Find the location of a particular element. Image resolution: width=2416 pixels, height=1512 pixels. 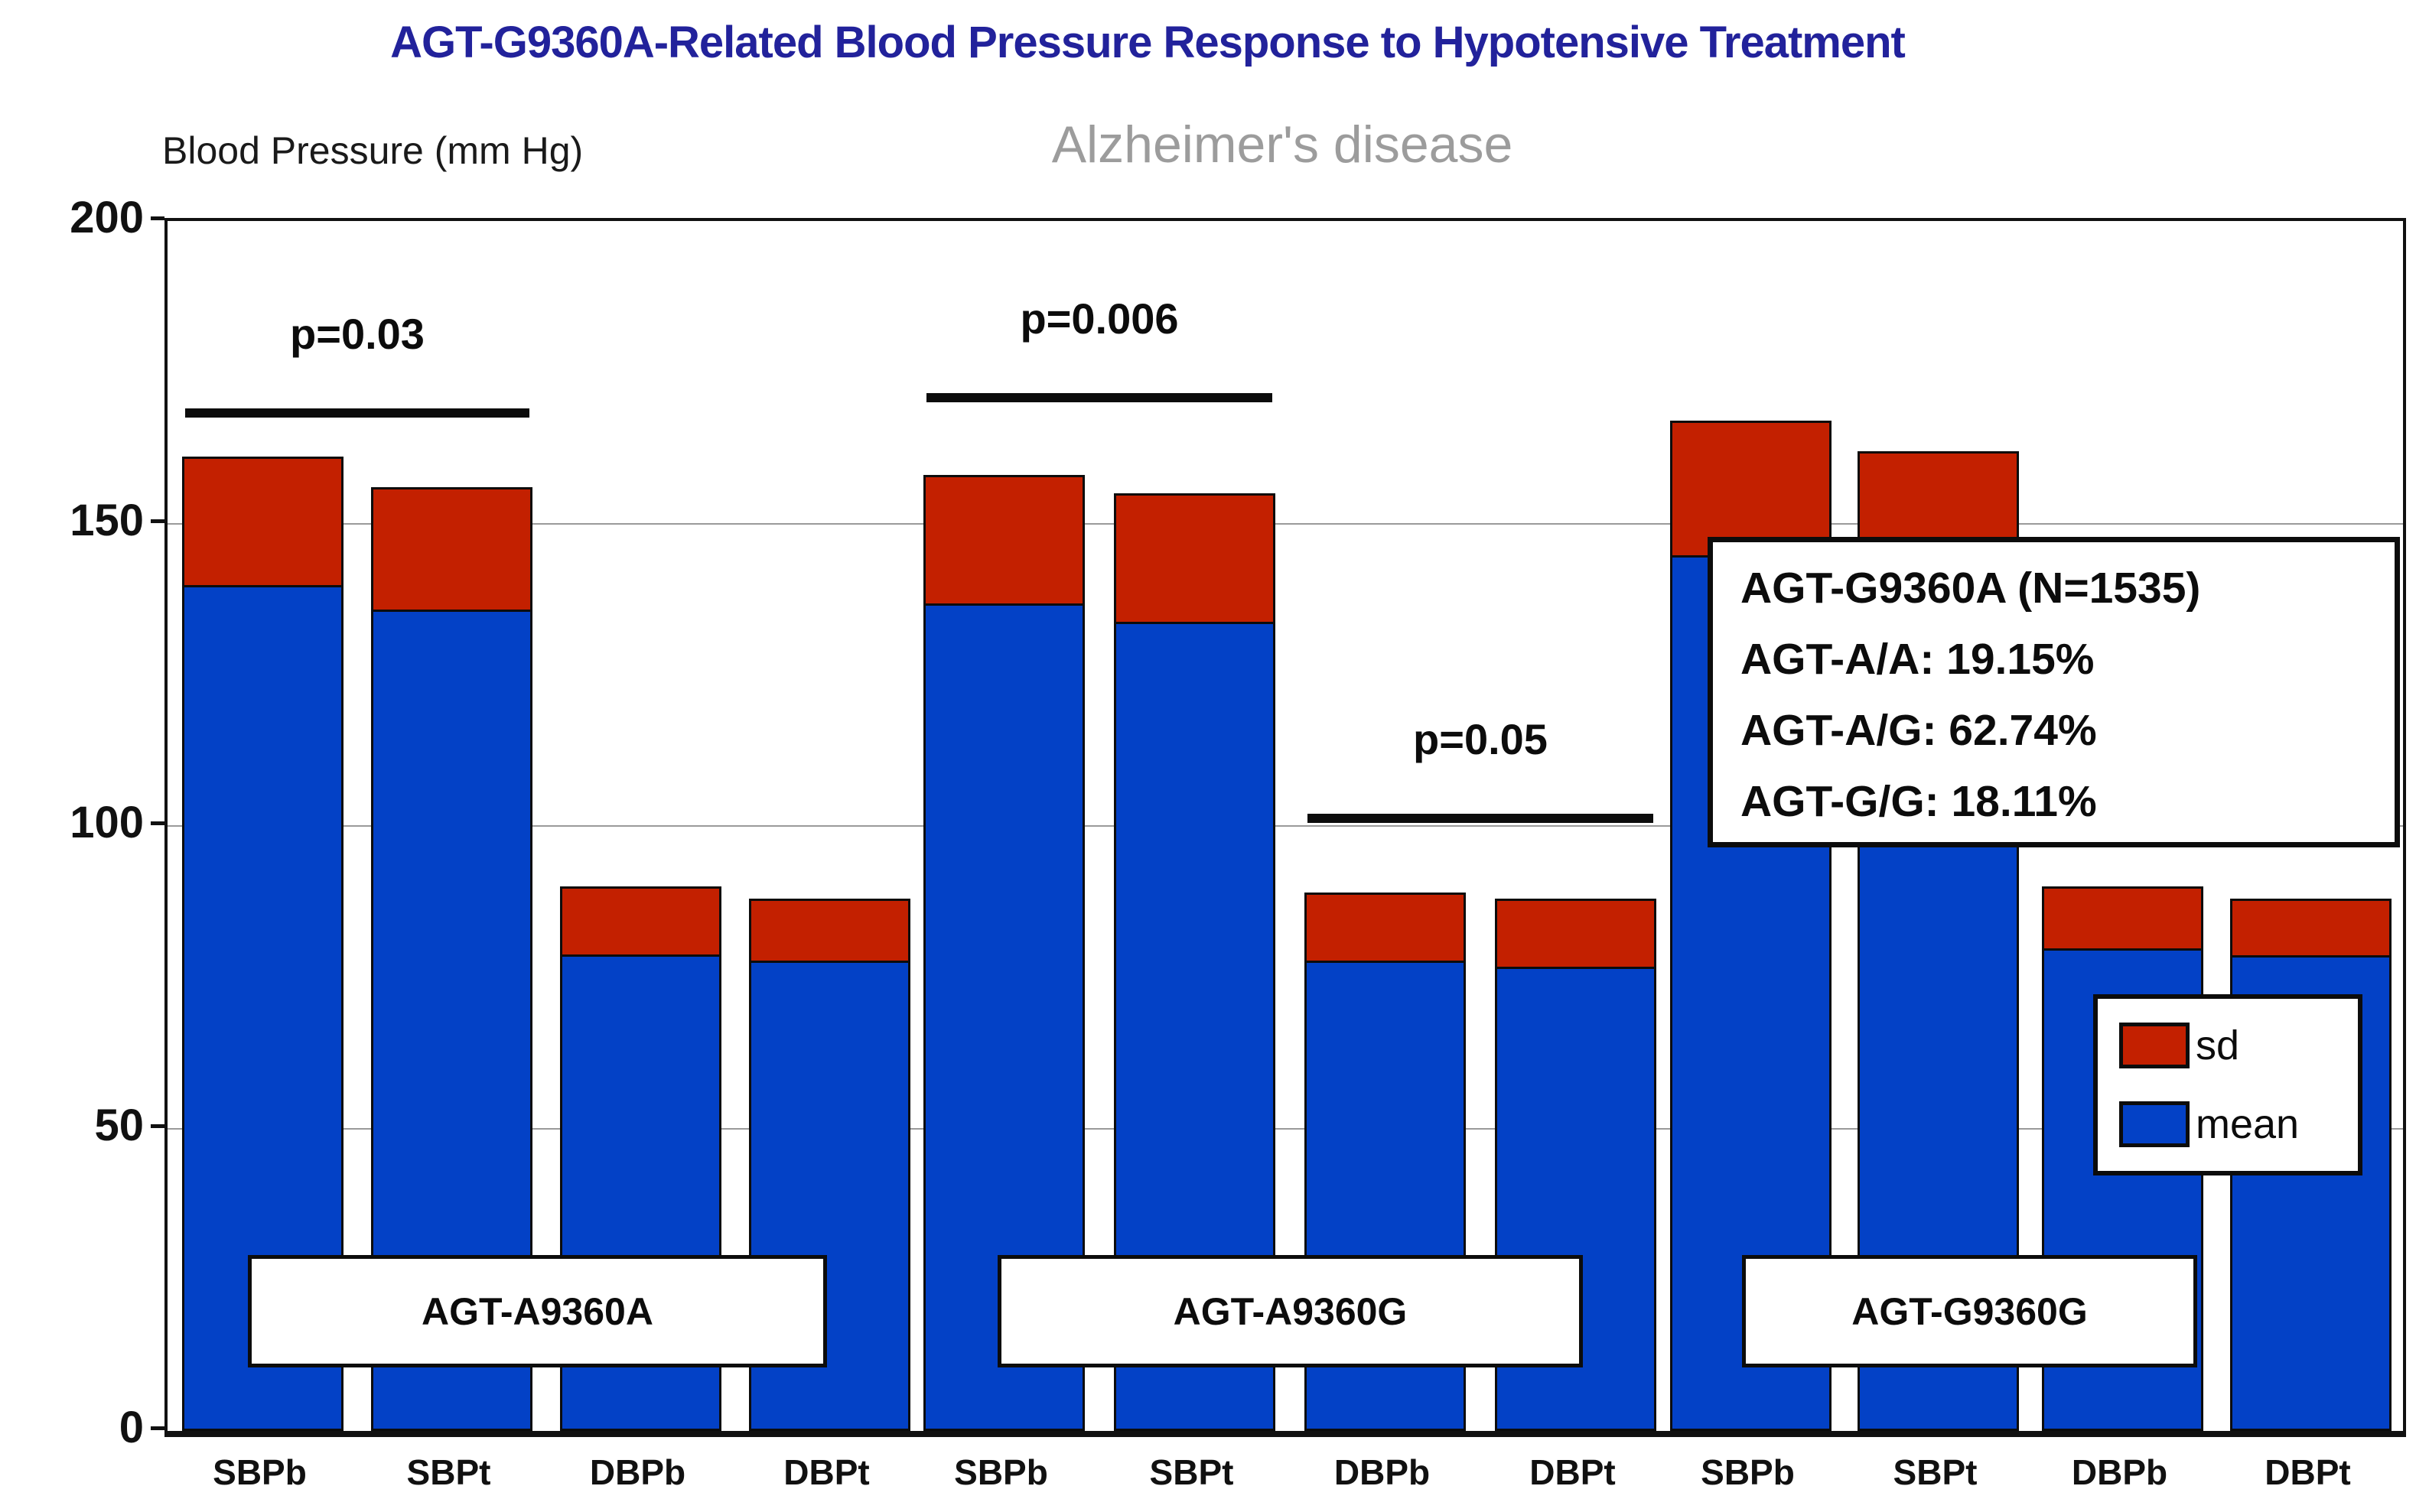

x-tick-label-5-sbpt: SBPt is located at coordinates (1191, 1472).